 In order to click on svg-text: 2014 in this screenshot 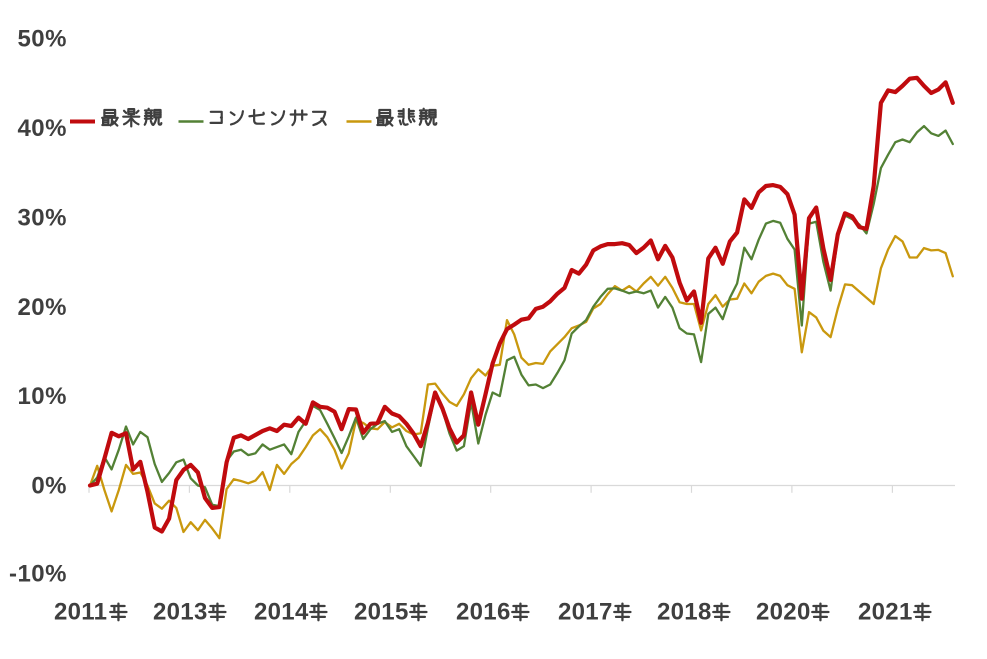, I will do `click(281, 612)`.